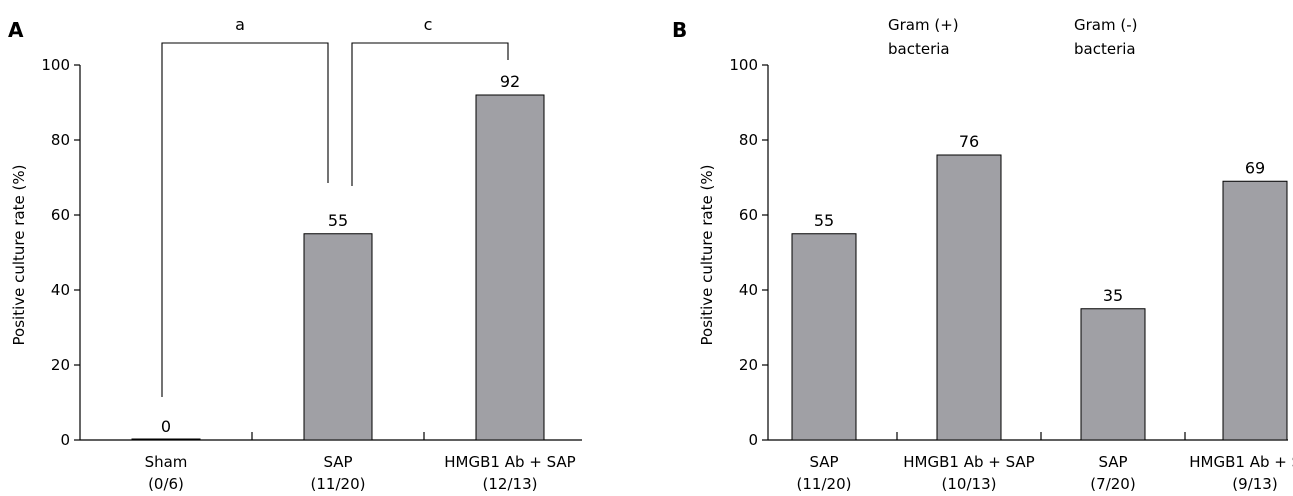 The height and width of the screenshot is (496, 1293). Describe the element at coordinates (240, 24) in the screenshot. I see `significance-label: a` at that location.